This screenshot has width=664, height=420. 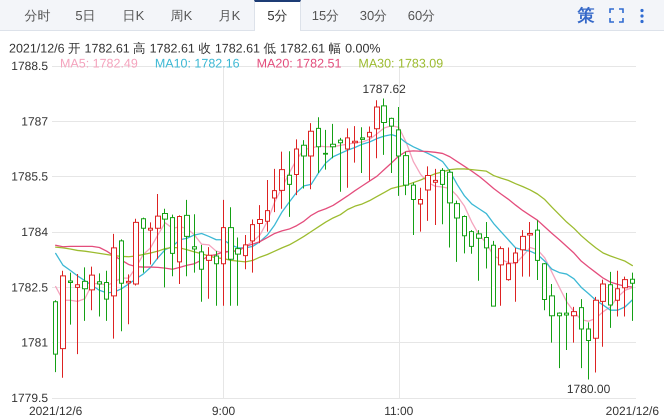 I want to click on y-tick-label: 1787, so click(x=34, y=121).